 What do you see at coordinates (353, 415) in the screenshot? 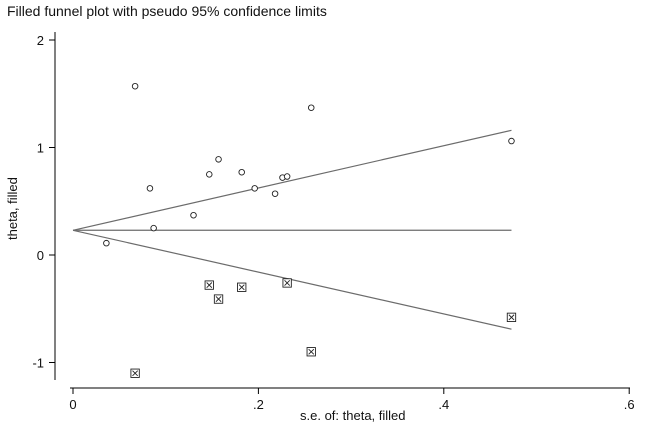
I see `x-axis-label: s.e. of: theta, filled` at bounding box center [353, 415].